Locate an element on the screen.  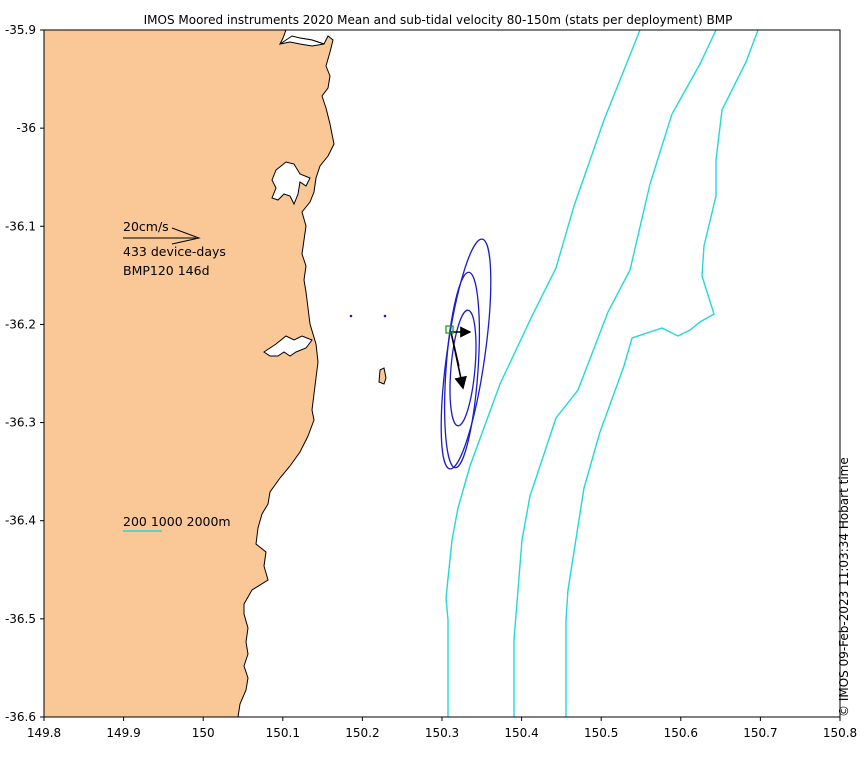
x-tick-label: 149.9 is located at coordinates (123, 733).